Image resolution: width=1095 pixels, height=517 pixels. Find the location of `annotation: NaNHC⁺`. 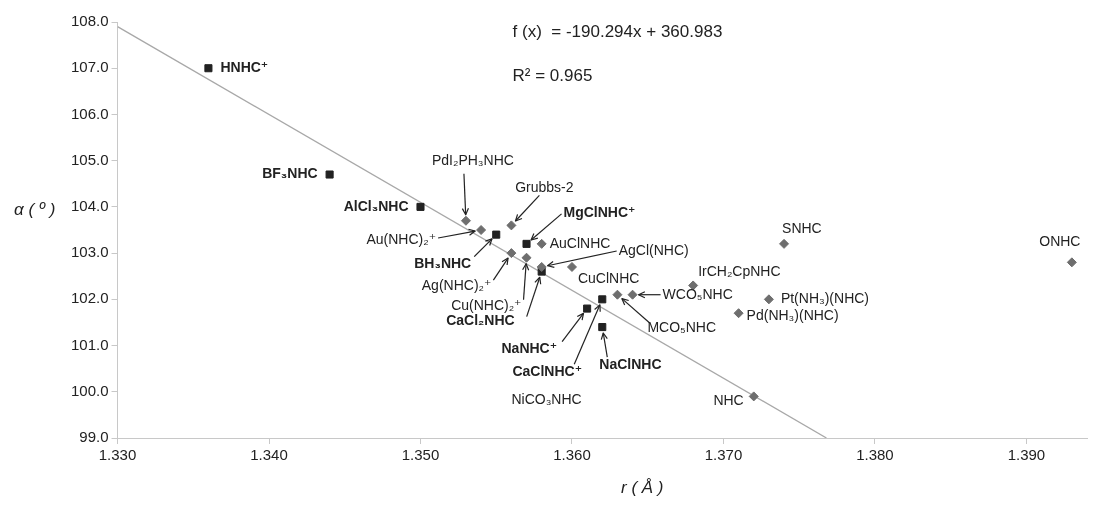

annotation: NaNHC⁺ is located at coordinates (529, 348).